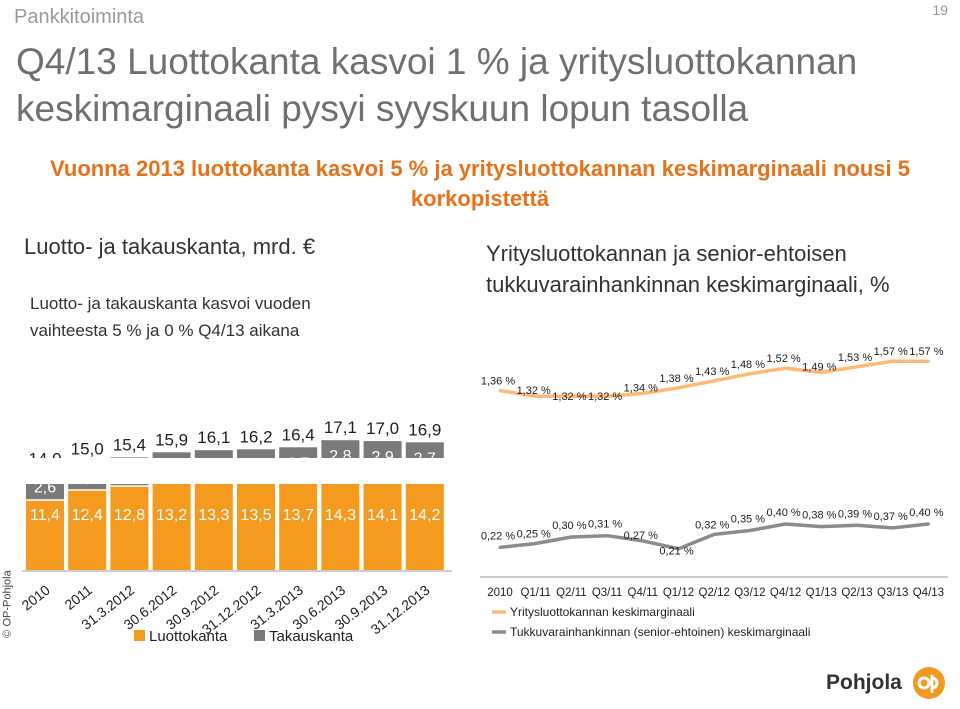 This screenshot has height=709, width=960. Describe the element at coordinates (748, 365) in the screenshot. I see `series-margin-data-label: 1,48 %` at that location.